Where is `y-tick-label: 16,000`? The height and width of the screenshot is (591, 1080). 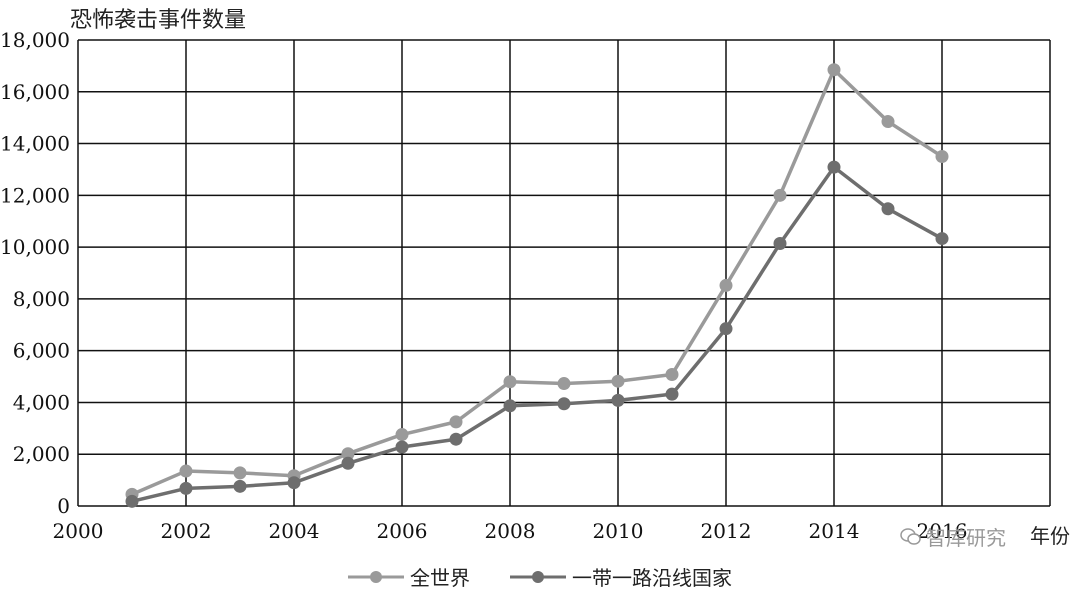 y-tick-label: 16,000 is located at coordinates (35, 92).